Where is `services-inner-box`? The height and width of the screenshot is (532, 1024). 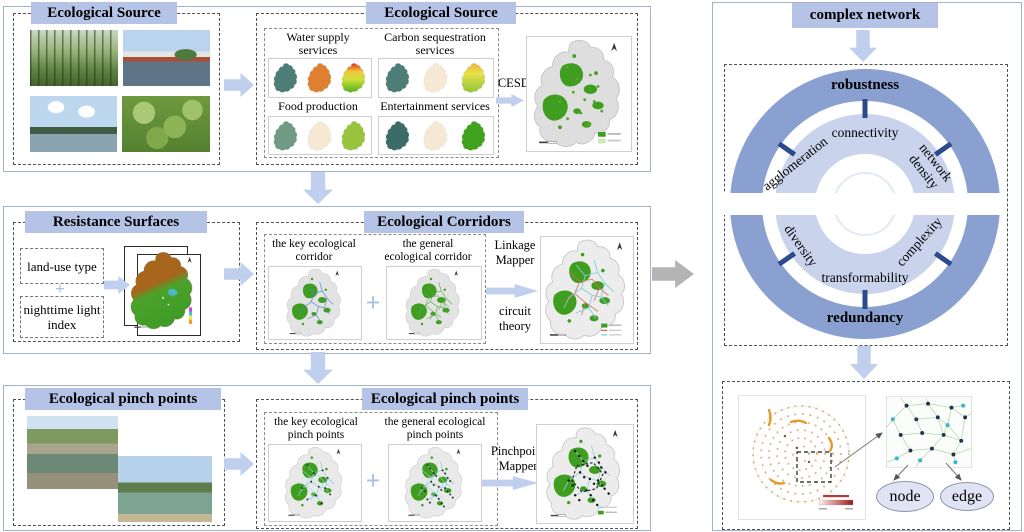
services-inner-box is located at coordinates (381, 93).